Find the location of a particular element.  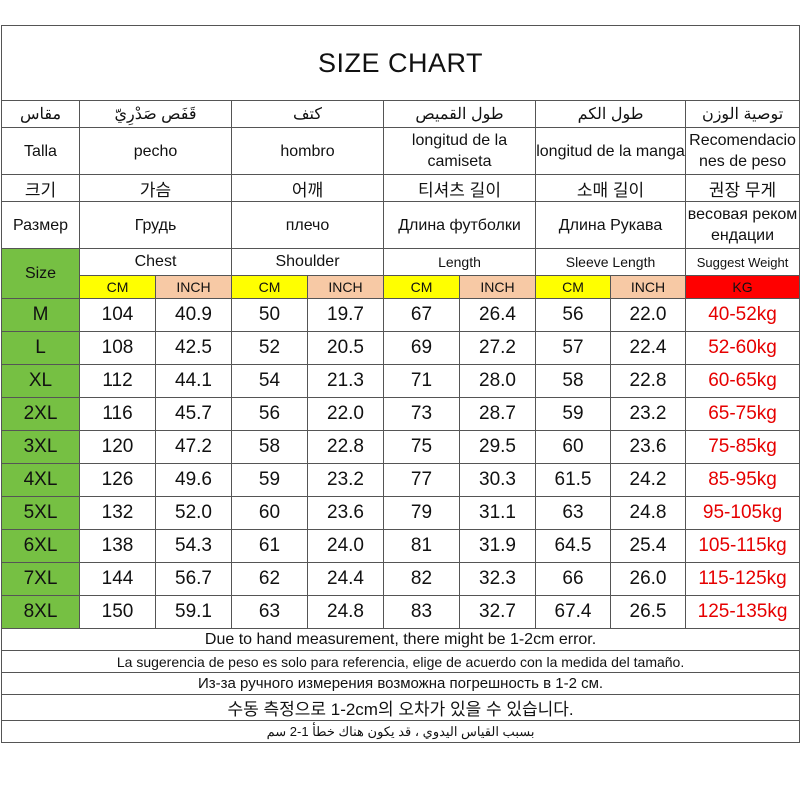

header-ko-weight: 권장 무게 is located at coordinates (742, 188).